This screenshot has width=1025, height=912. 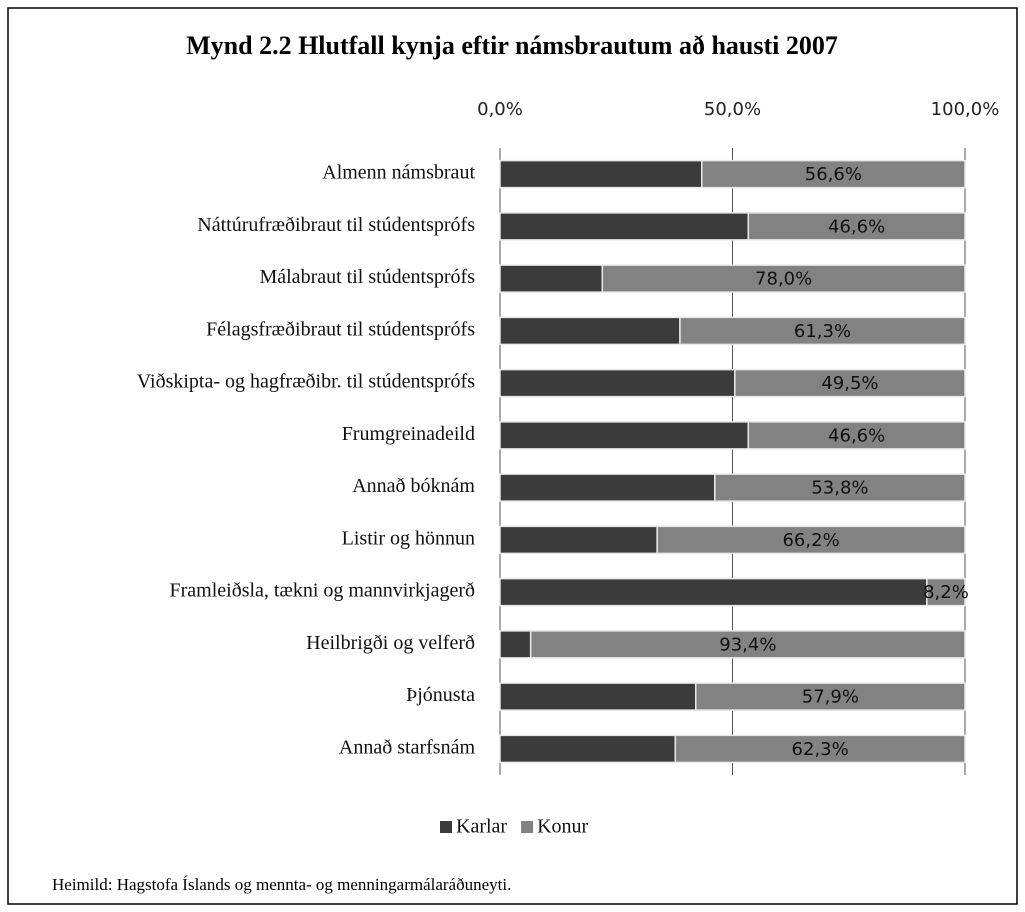 What do you see at coordinates (390, 643) in the screenshot?
I see `y-tick-label: Heilbrigði og velferð` at bounding box center [390, 643].